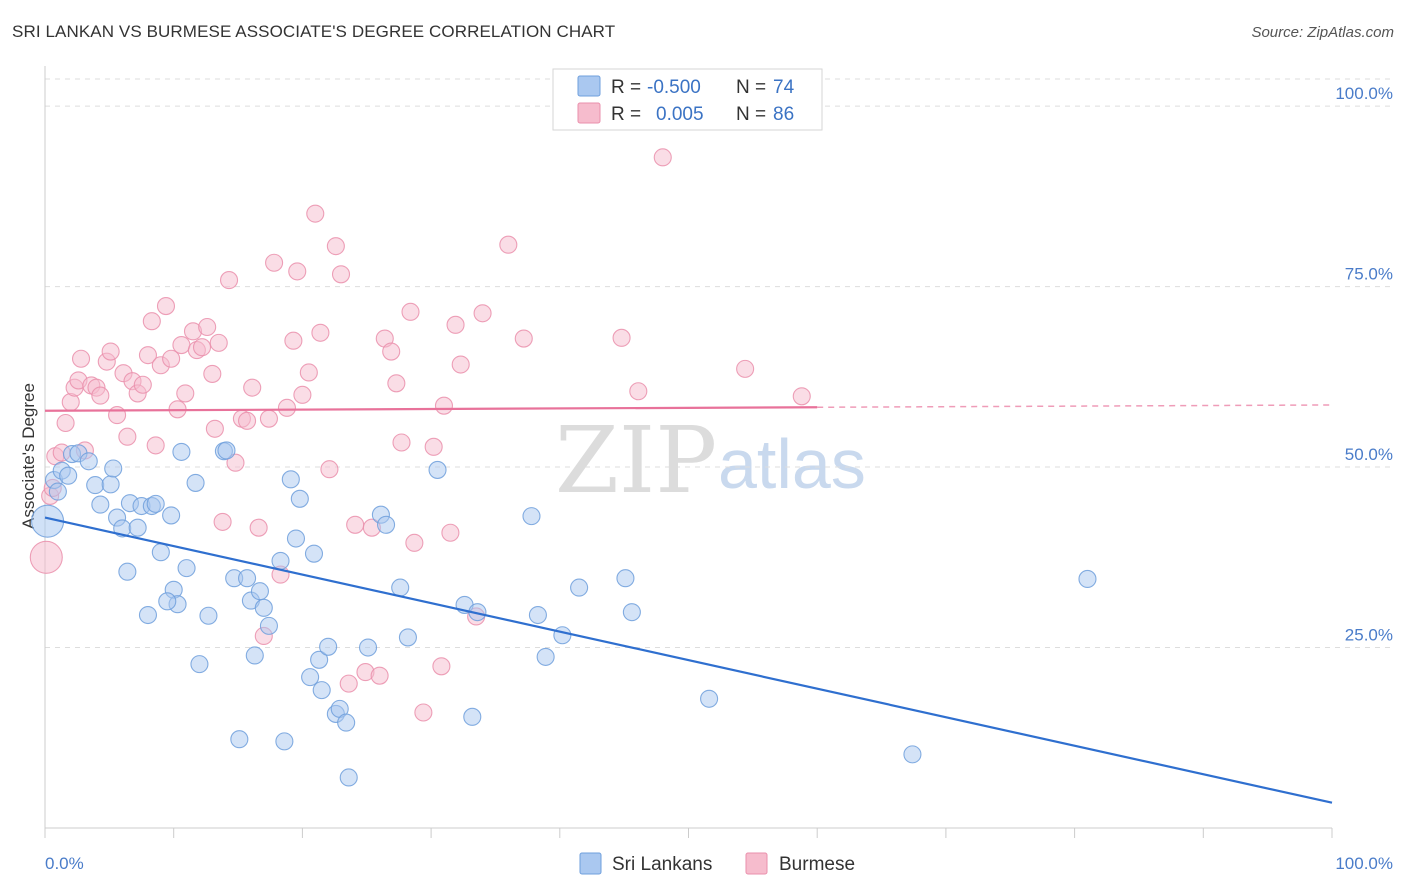  Describe the element at coordinates (674, 87) in the screenshot. I see `legend-r-value-1: -0.500` at that location.